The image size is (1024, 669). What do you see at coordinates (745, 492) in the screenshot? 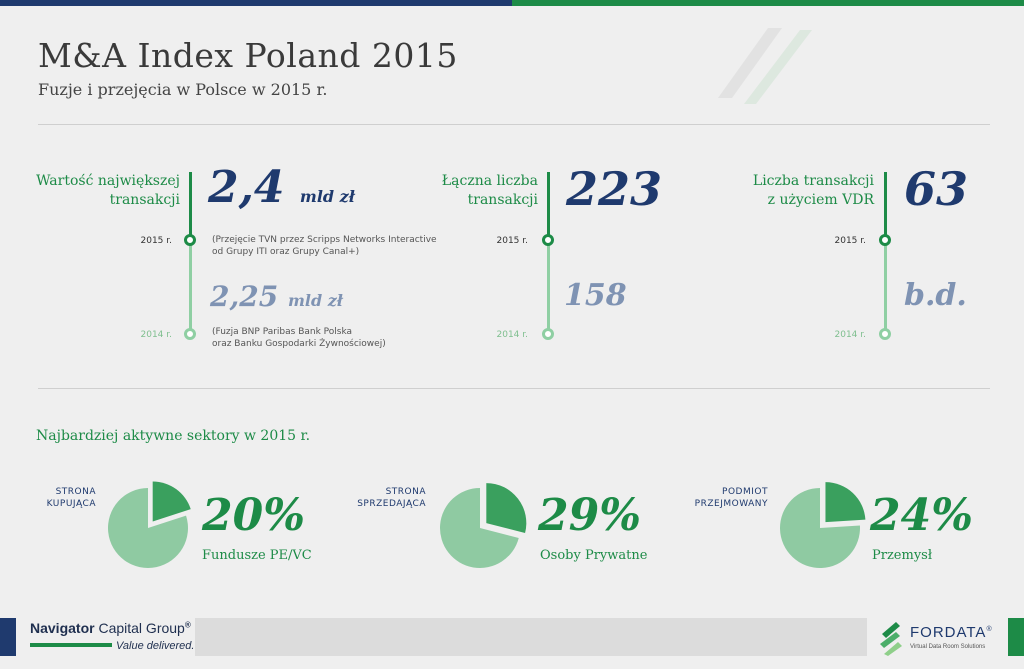
I see `sector-label-line: PODMIOT` at bounding box center [745, 492].